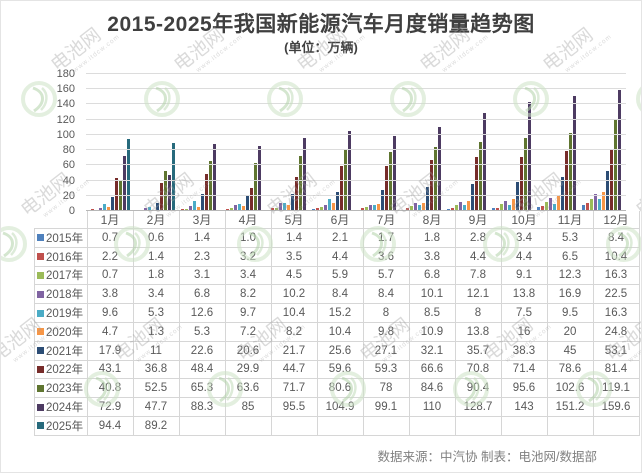 The image size is (642, 473). I want to click on bar-group-3月, so click(198, 142).